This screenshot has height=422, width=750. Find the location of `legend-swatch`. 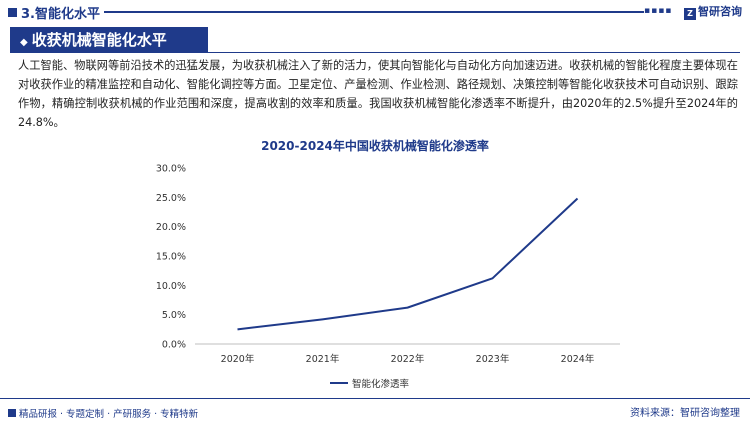

legend-swatch is located at coordinates (339, 383).